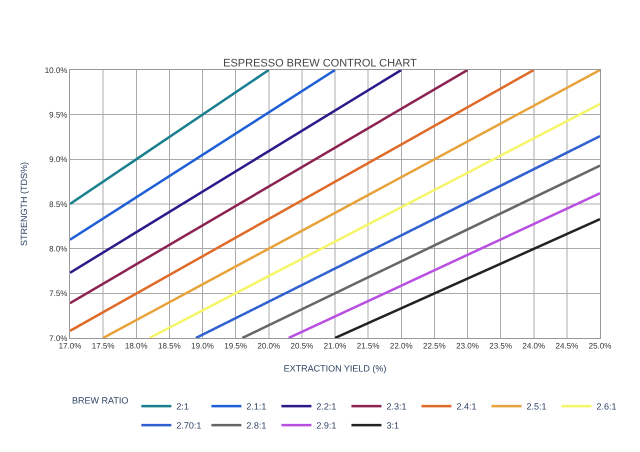  What do you see at coordinates (600, 346) in the screenshot?
I see `x-tick-label: 25.0%` at bounding box center [600, 346].